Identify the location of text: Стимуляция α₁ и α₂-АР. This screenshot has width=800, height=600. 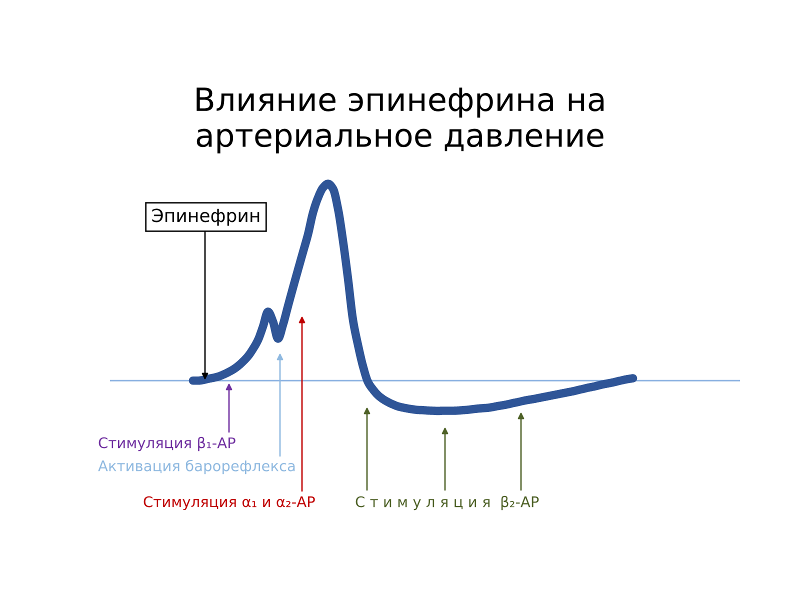
(229, 503).